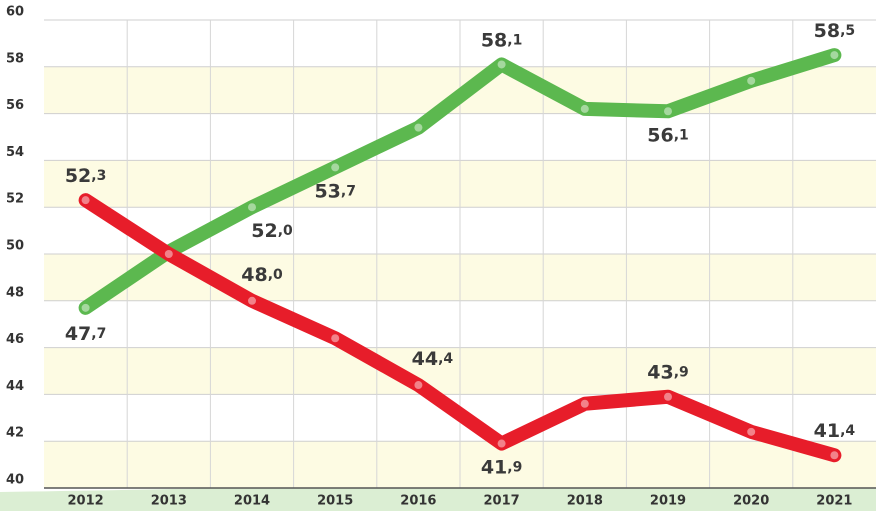  I want to click on x-tick-label: 2018, so click(585, 501).